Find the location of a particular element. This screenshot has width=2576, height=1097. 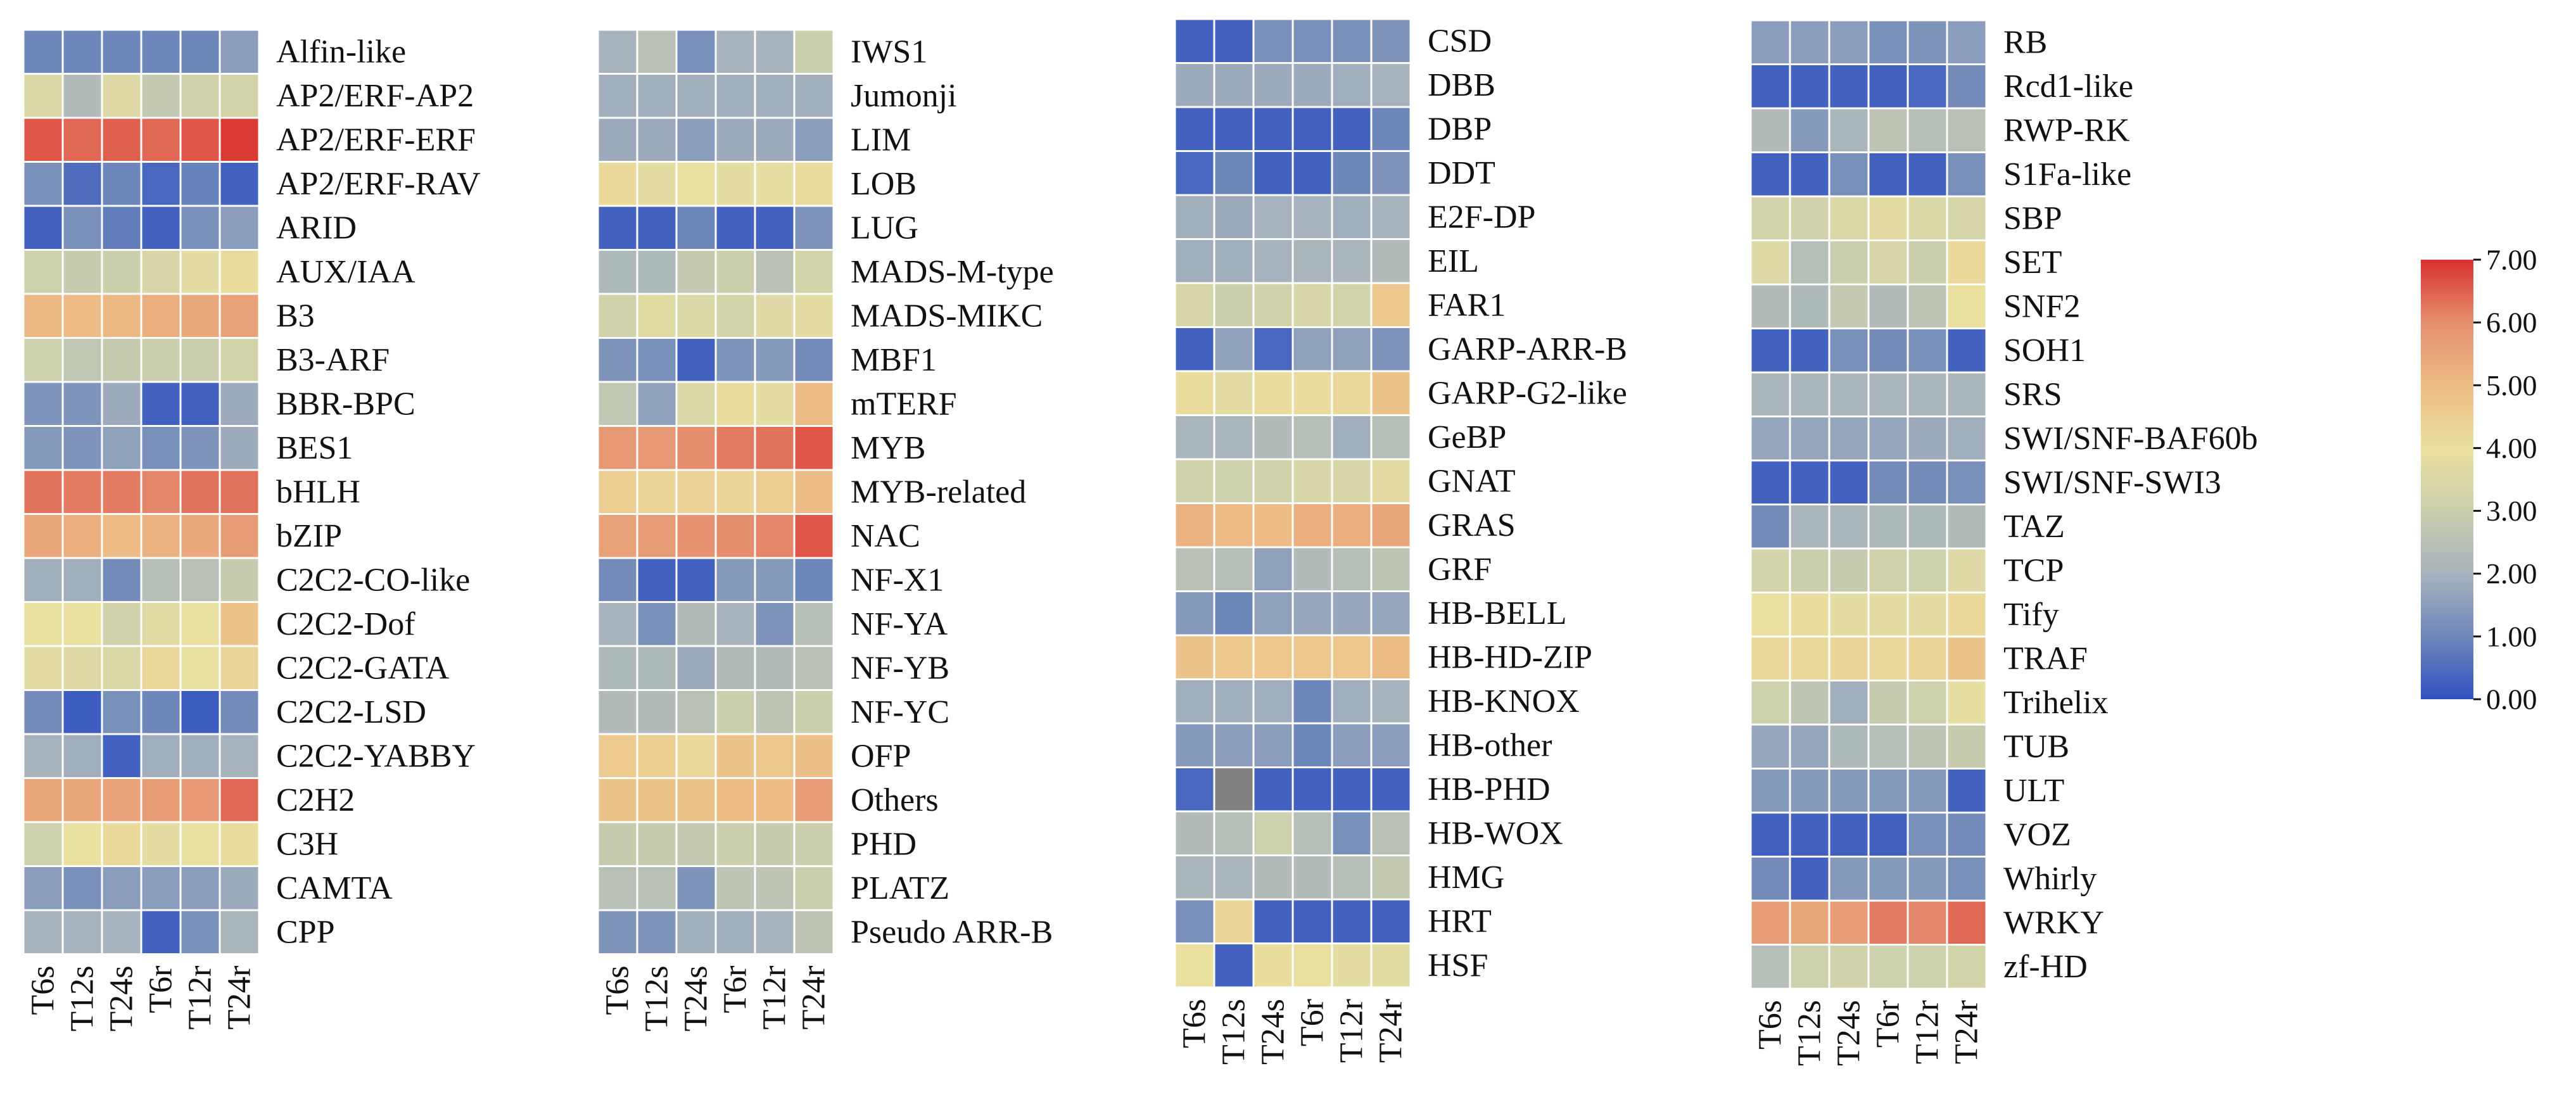

row-label: C2H2 is located at coordinates (315, 800).